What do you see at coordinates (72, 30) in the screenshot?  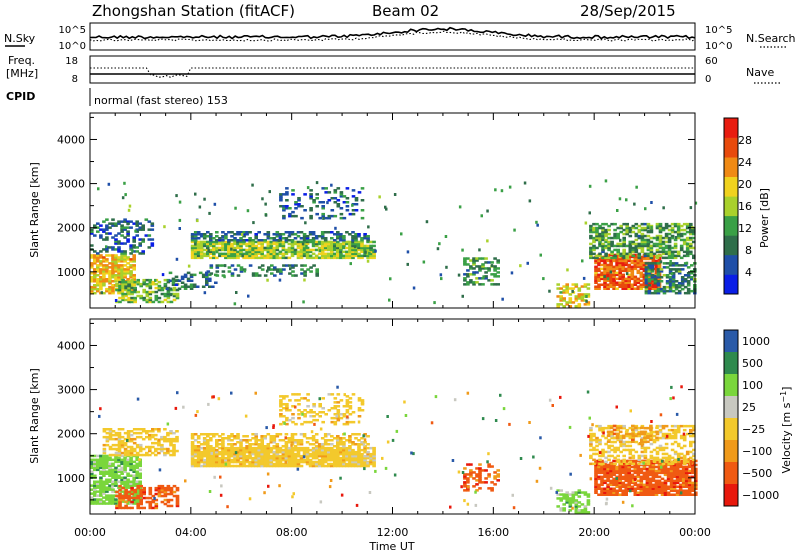 I see `sky-tick-top: 10^5` at bounding box center [72, 30].